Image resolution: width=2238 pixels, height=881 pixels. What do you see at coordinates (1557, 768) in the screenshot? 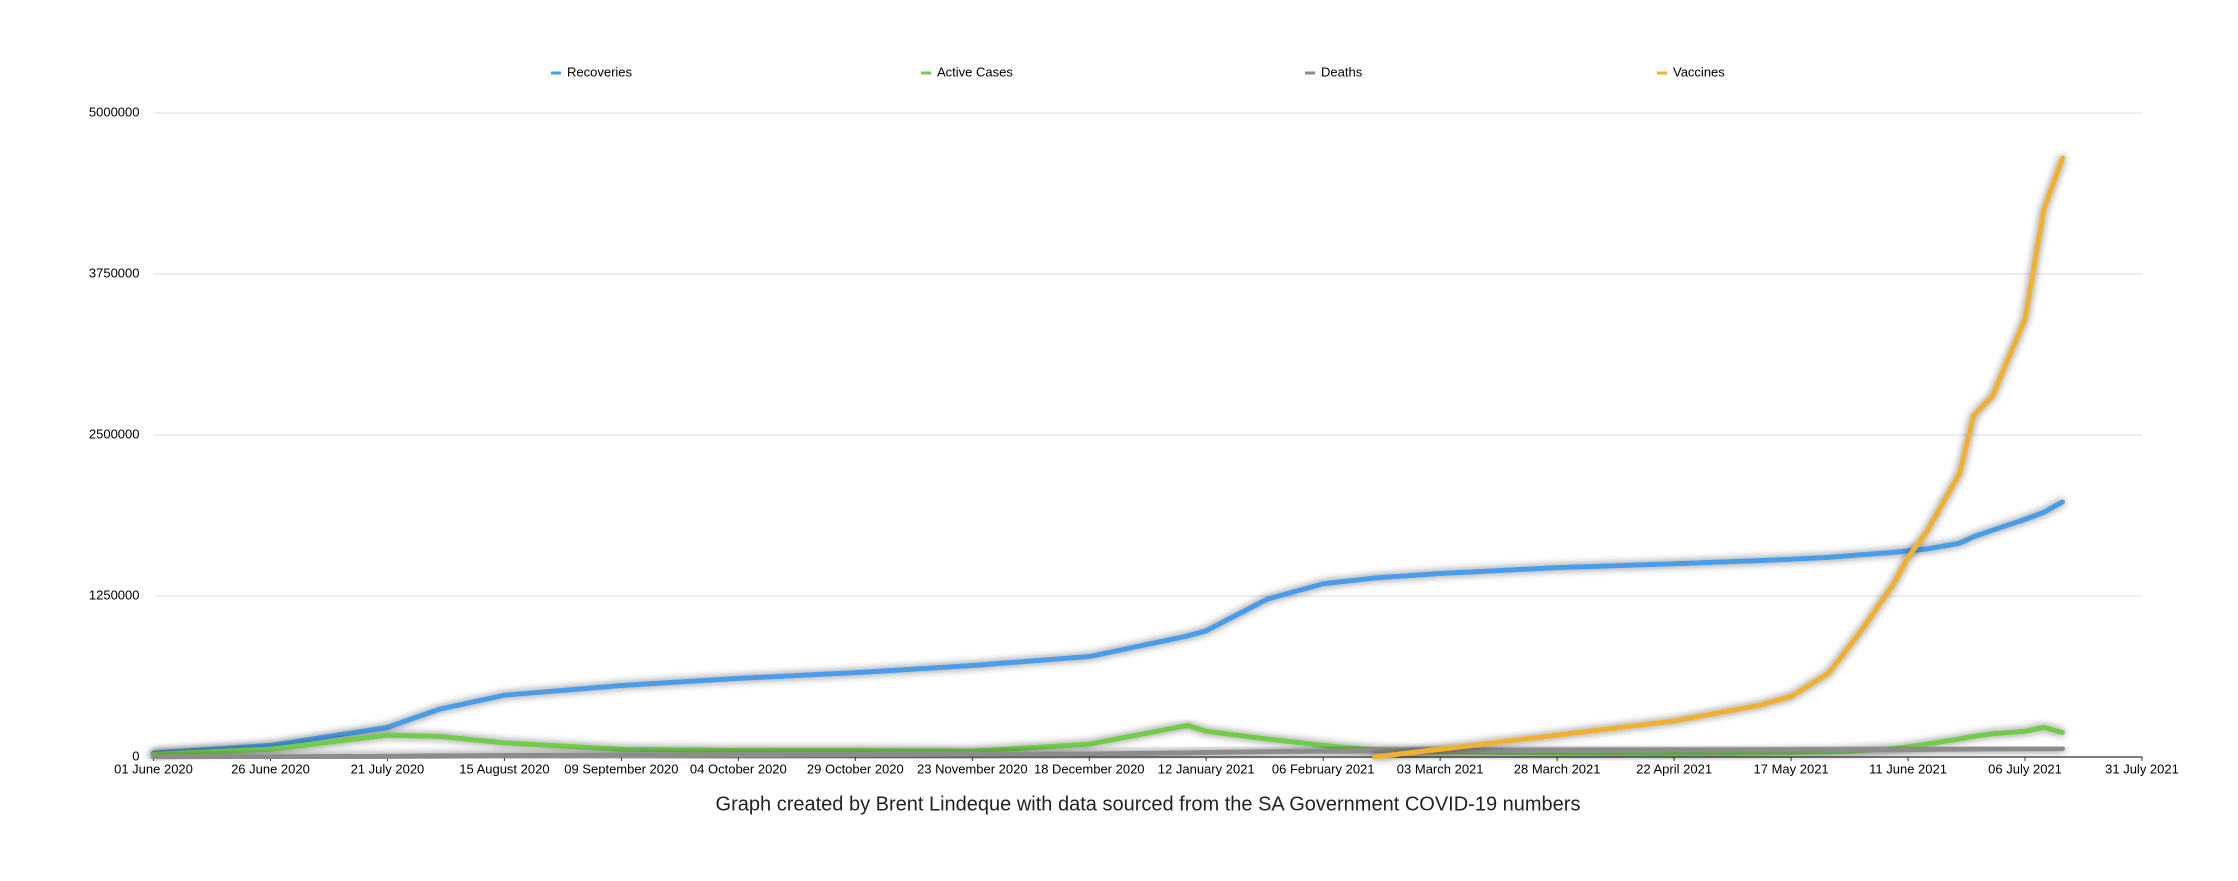
I see `x-tick-label: 28 March 2021` at bounding box center [1557, 768].